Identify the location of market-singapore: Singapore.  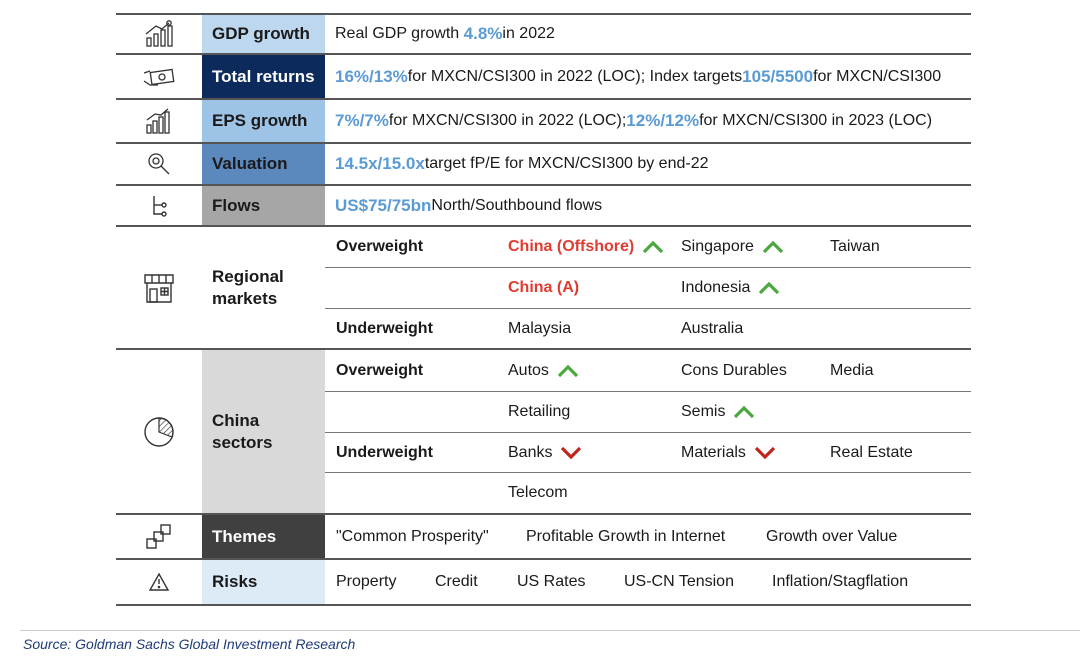
(732, 247).